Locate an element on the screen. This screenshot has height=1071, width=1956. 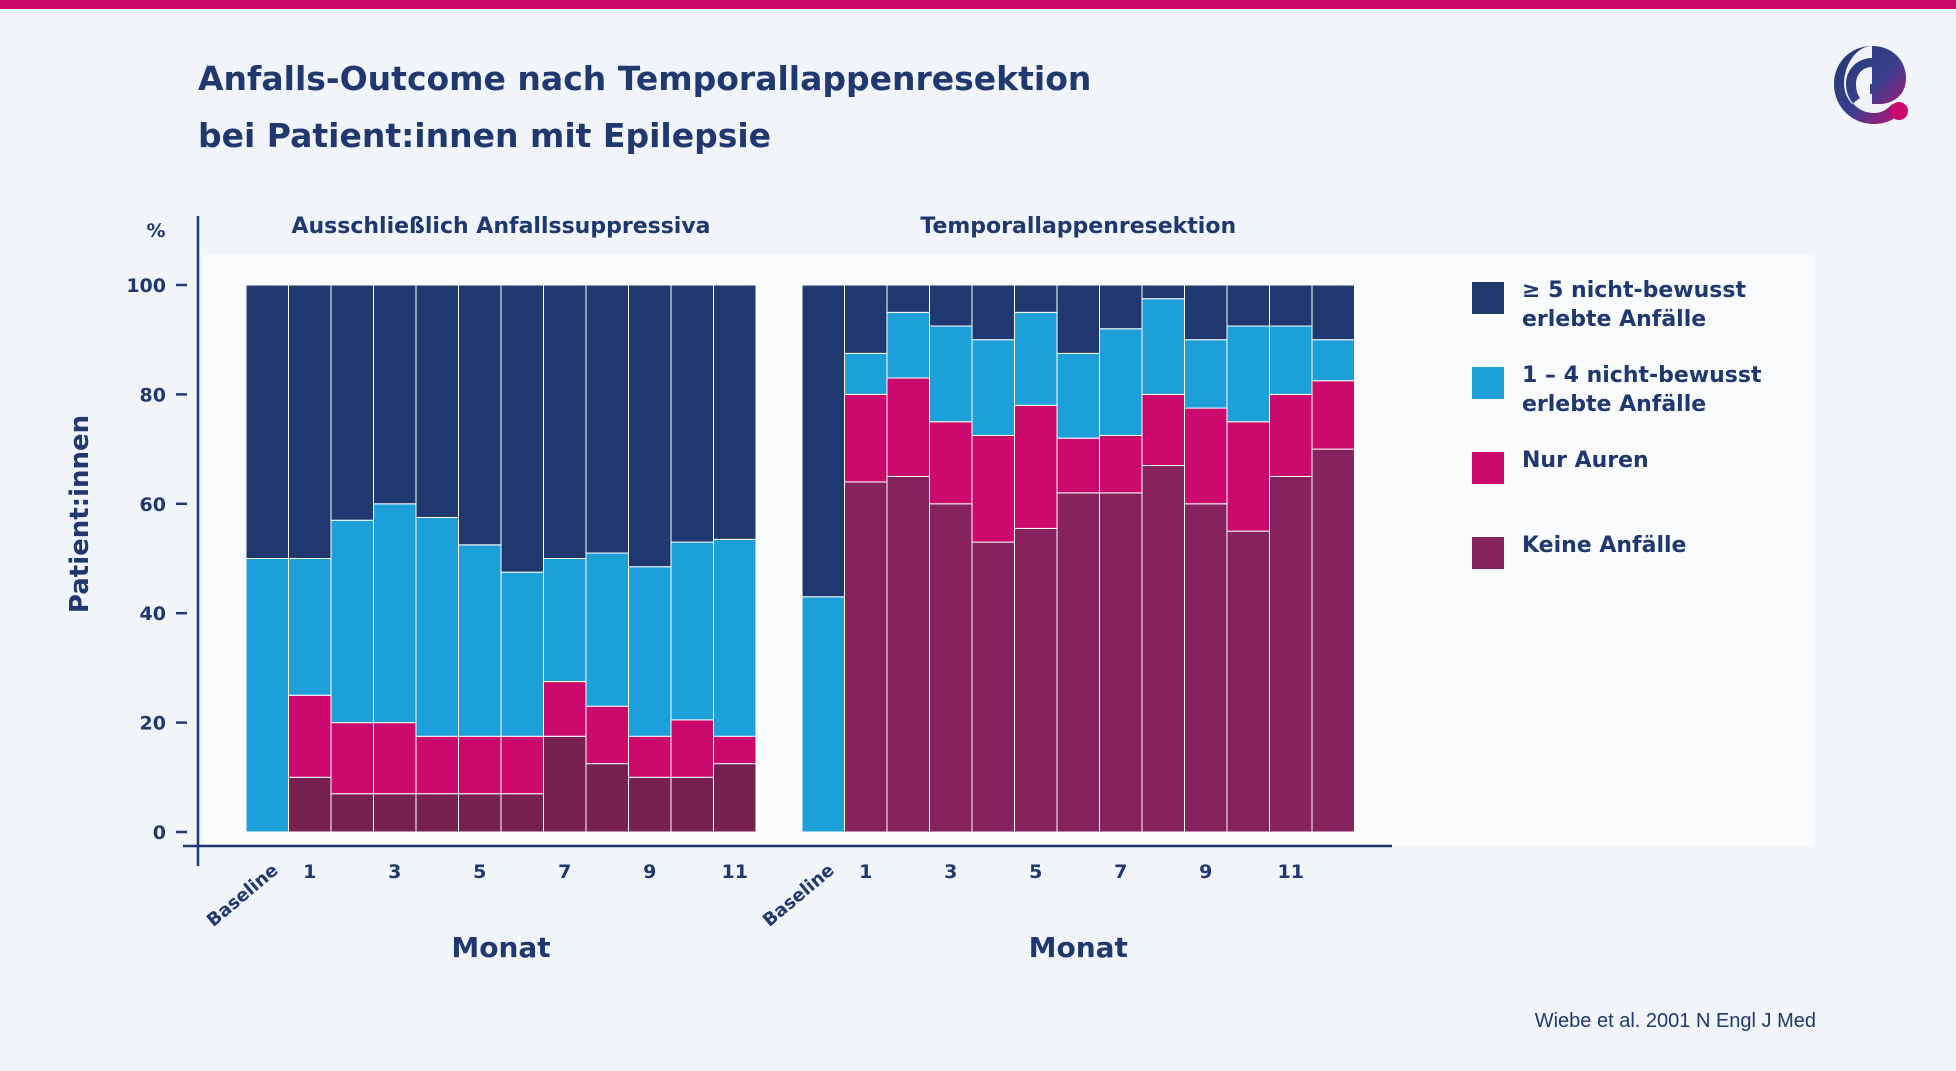
legend-label: ≥ 5 nicht-bewusst erlebte Anfälle is located at coordinates (1634, 305).